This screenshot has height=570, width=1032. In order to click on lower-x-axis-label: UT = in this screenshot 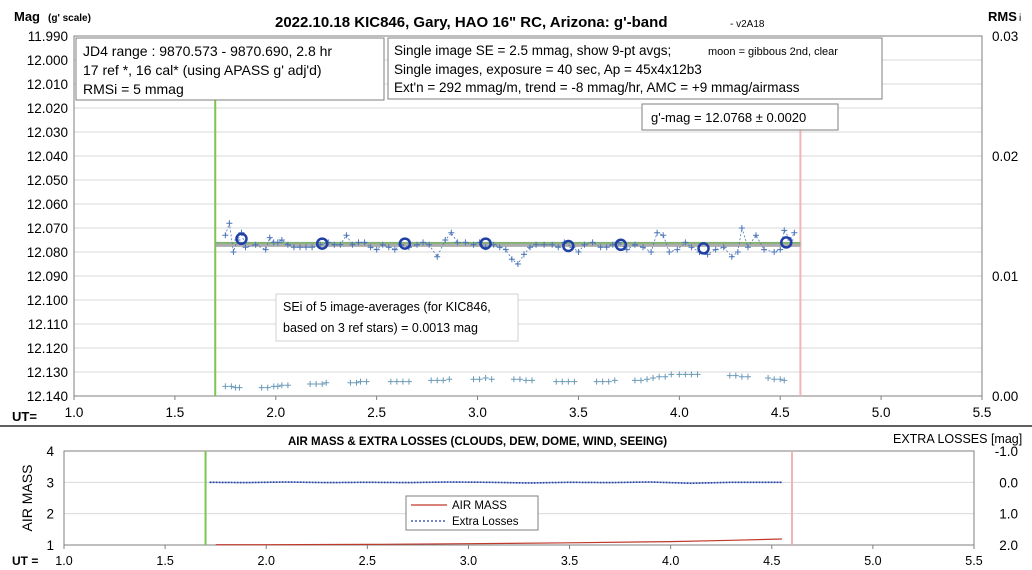, I will do `click(25, 561)`.